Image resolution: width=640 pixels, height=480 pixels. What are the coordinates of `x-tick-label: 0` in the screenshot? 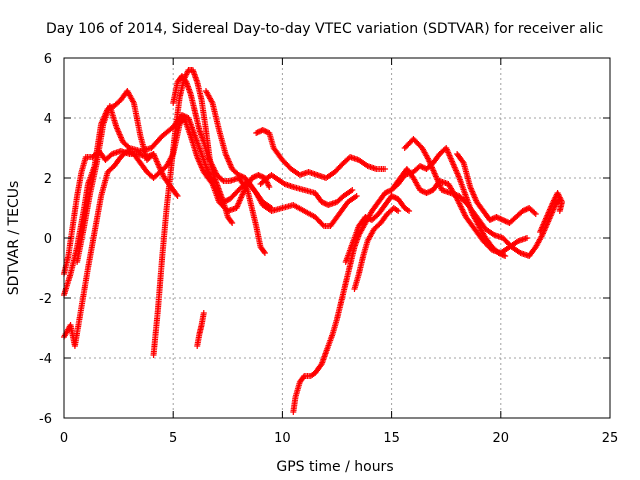 It's located at (64, 438).